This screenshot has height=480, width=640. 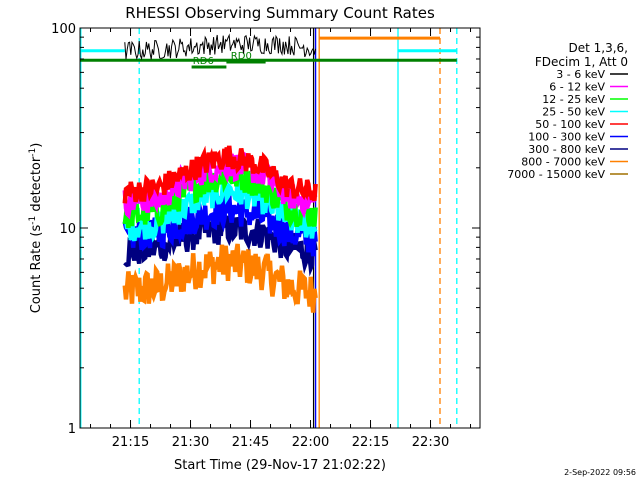 I want to click on x-tick-label: 22:15, so click(x=370, y=442).